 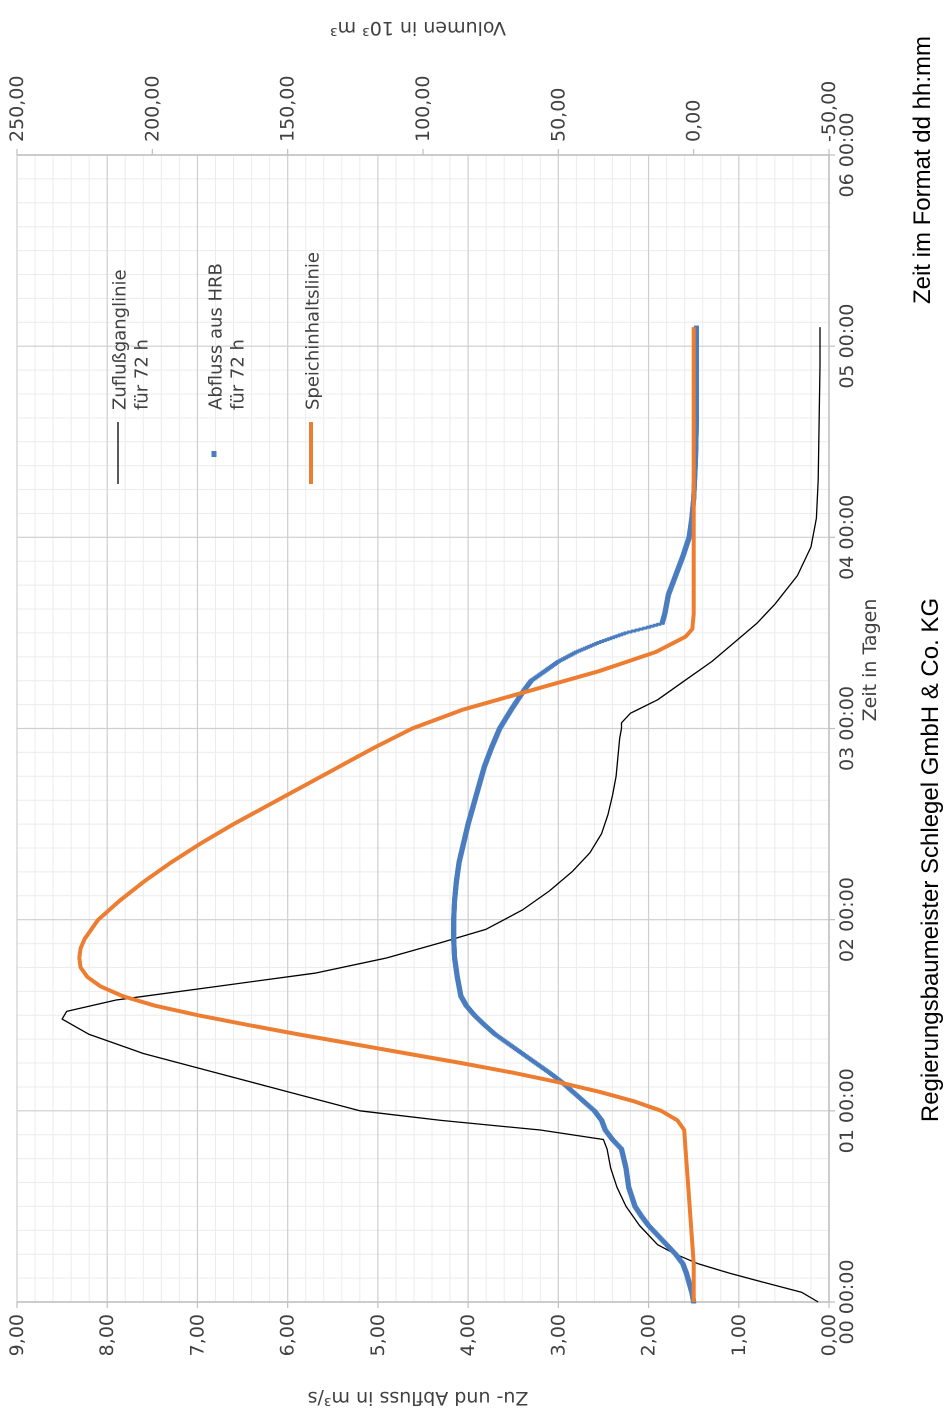 What do you see at coordinates (468, 1335) in the screenshot?
I see `left-y-tick-label: 4,00` at bounding box center [468, 1335].